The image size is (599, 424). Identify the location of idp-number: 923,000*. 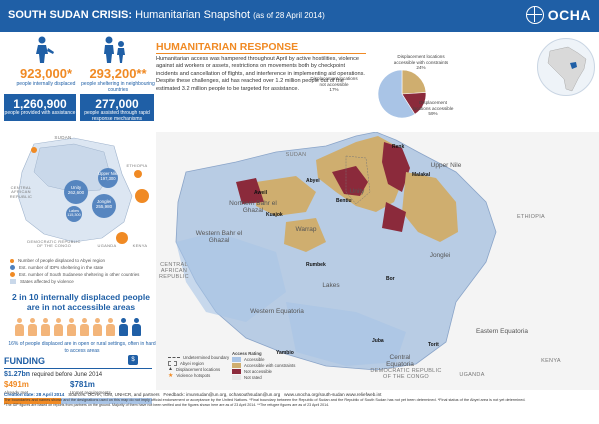
(46, 73).